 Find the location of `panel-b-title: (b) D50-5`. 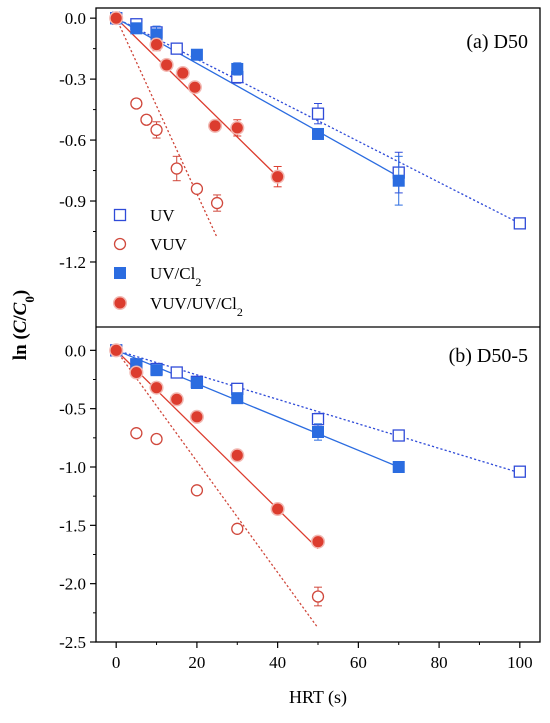

panel-b-title: (b) D50-5 is located at coordinates (488, 356).